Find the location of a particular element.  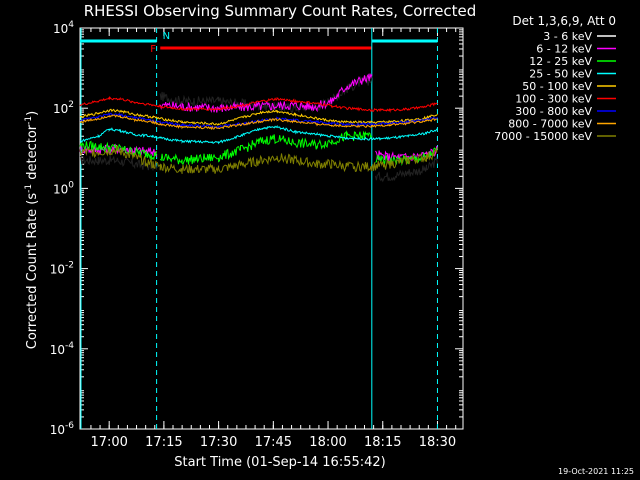

series-layer is located at coordinates (258, 128).